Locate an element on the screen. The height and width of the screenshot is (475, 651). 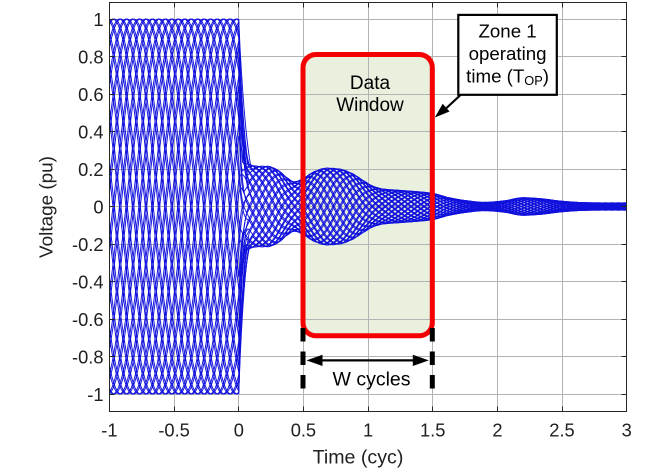
svg-text: 0.2 is located at coordinates (90, 169).